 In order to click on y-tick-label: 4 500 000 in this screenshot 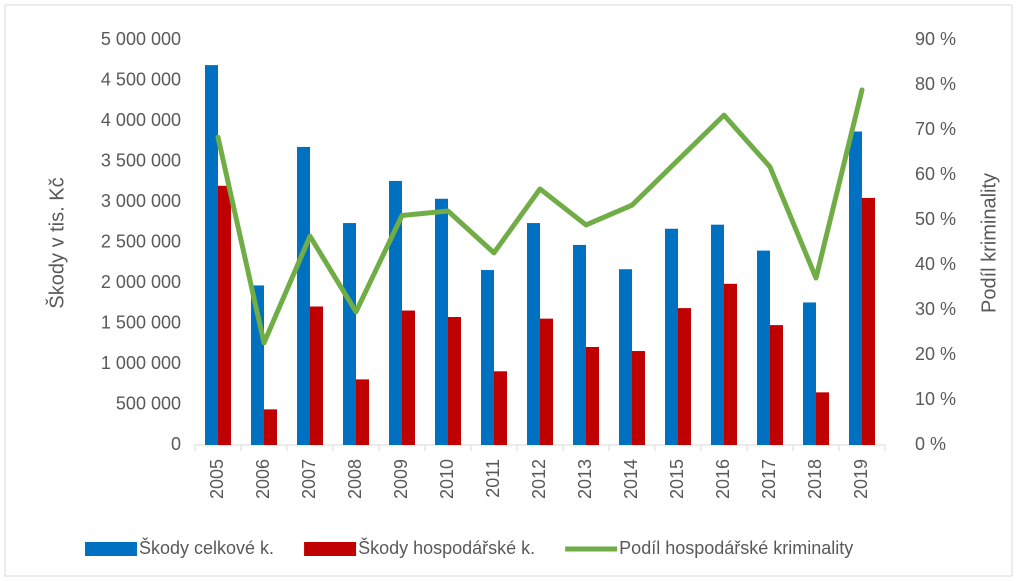, I will do `click(141, 79)`.